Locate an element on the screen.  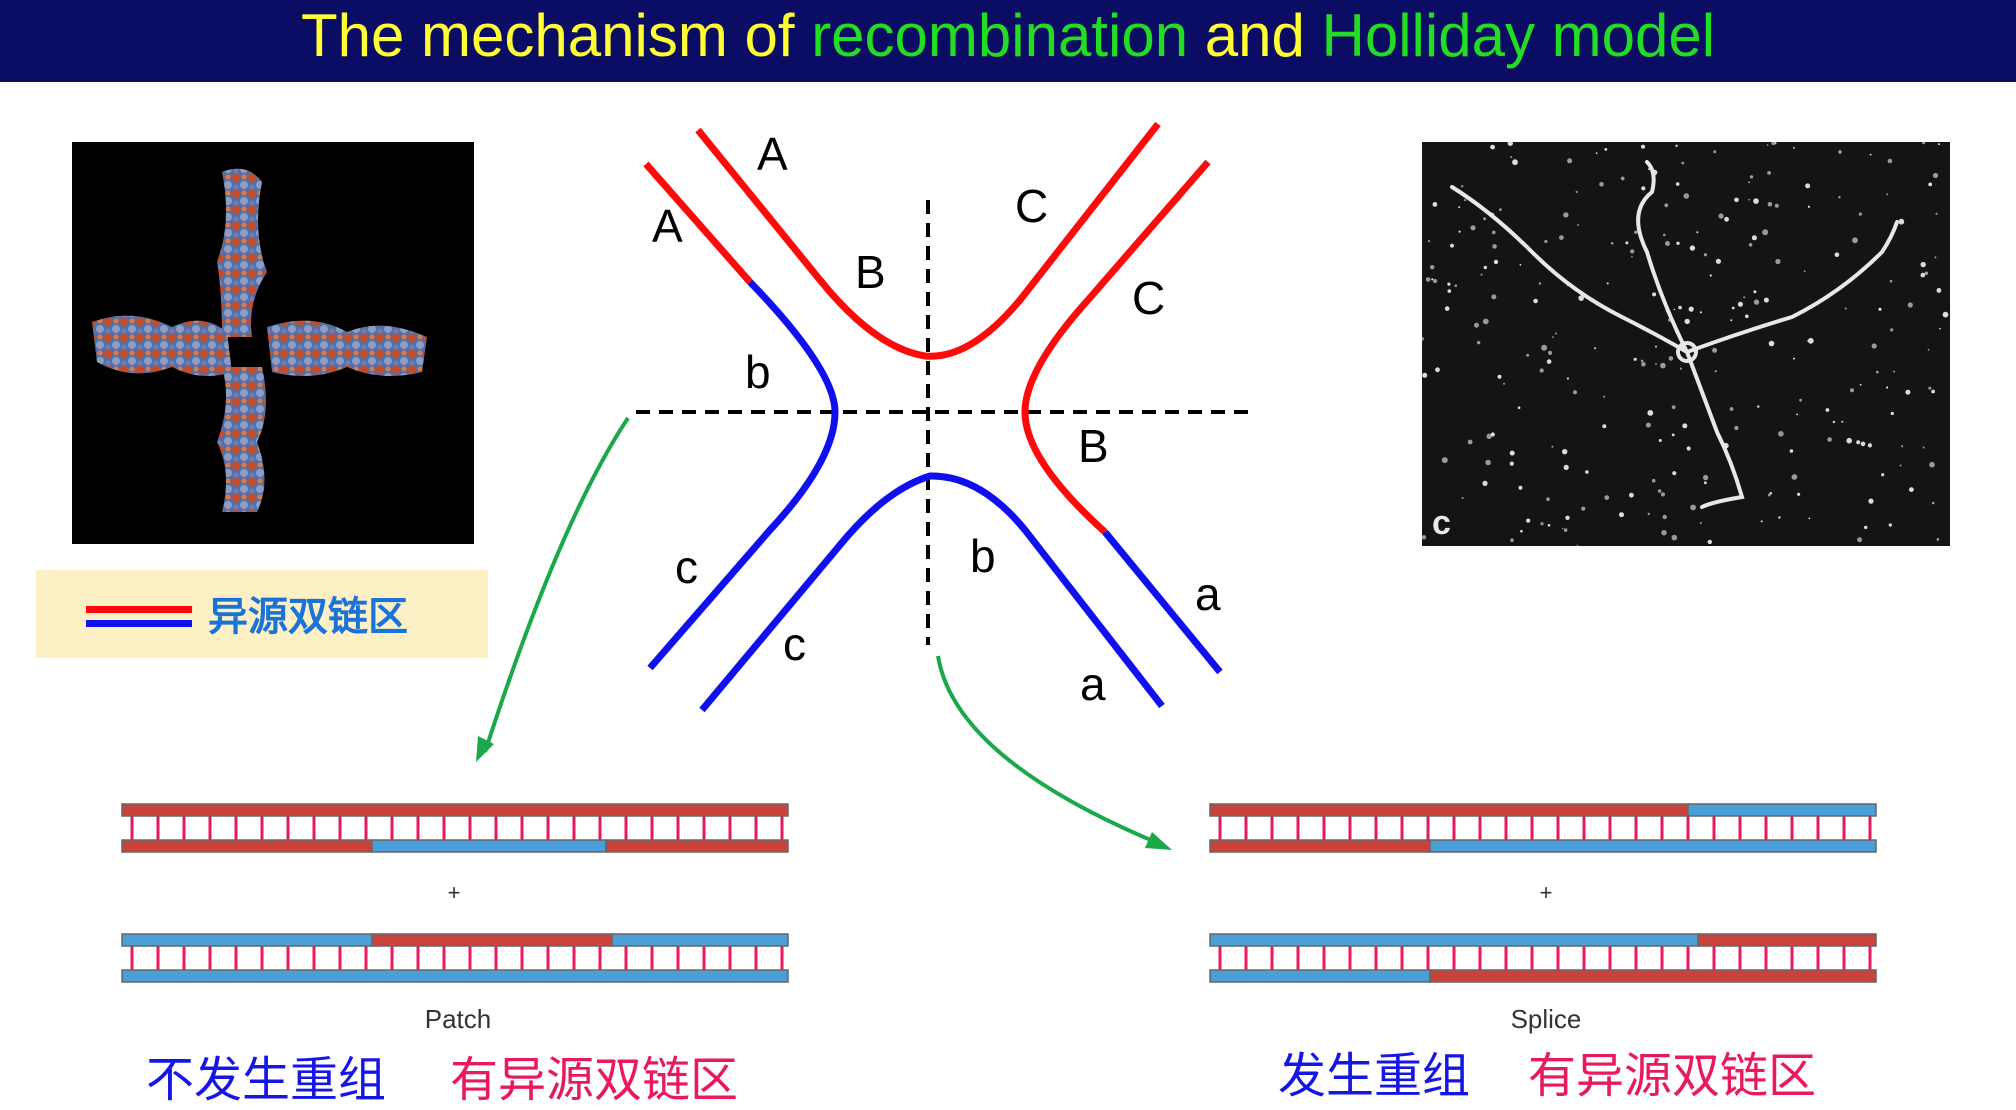
patch-duplex1-bottom-patch is located at coordinates (489, 846).